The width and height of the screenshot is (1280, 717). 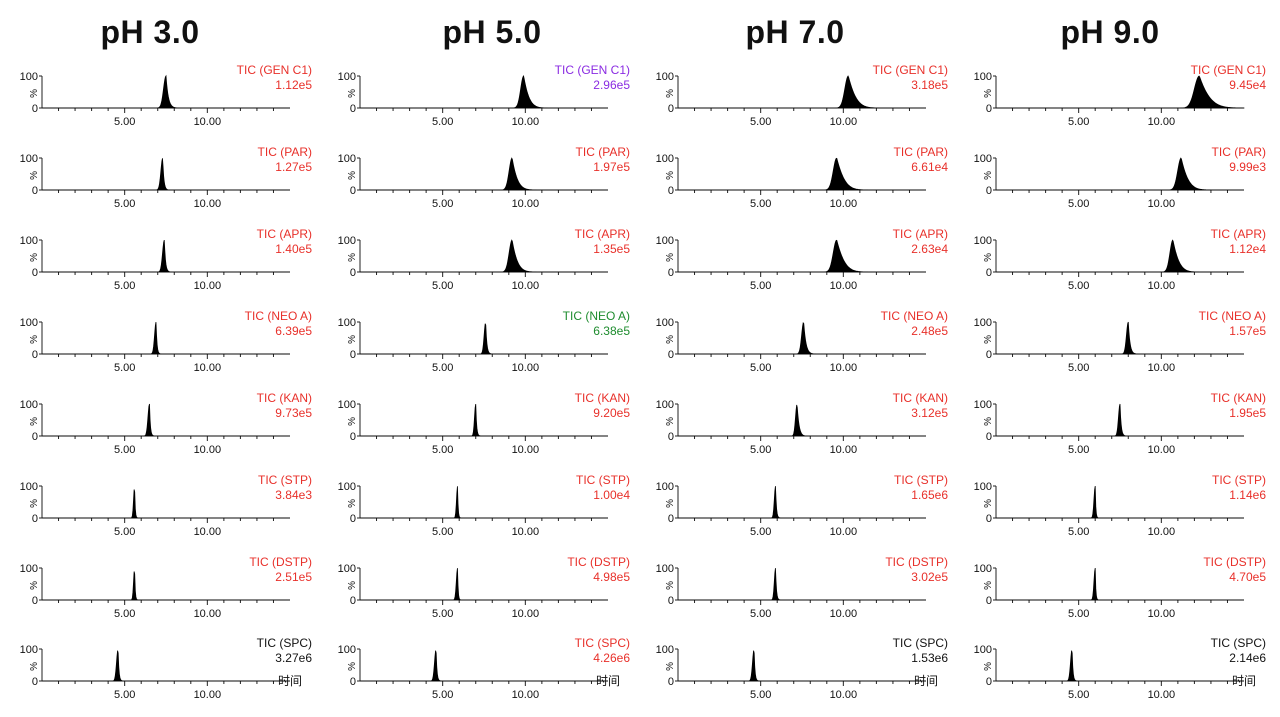 What do you see at coordinates (929, 249) in the screenshot?
I see `intensity-label: 2.63e4` at bounding box center [929, 249].